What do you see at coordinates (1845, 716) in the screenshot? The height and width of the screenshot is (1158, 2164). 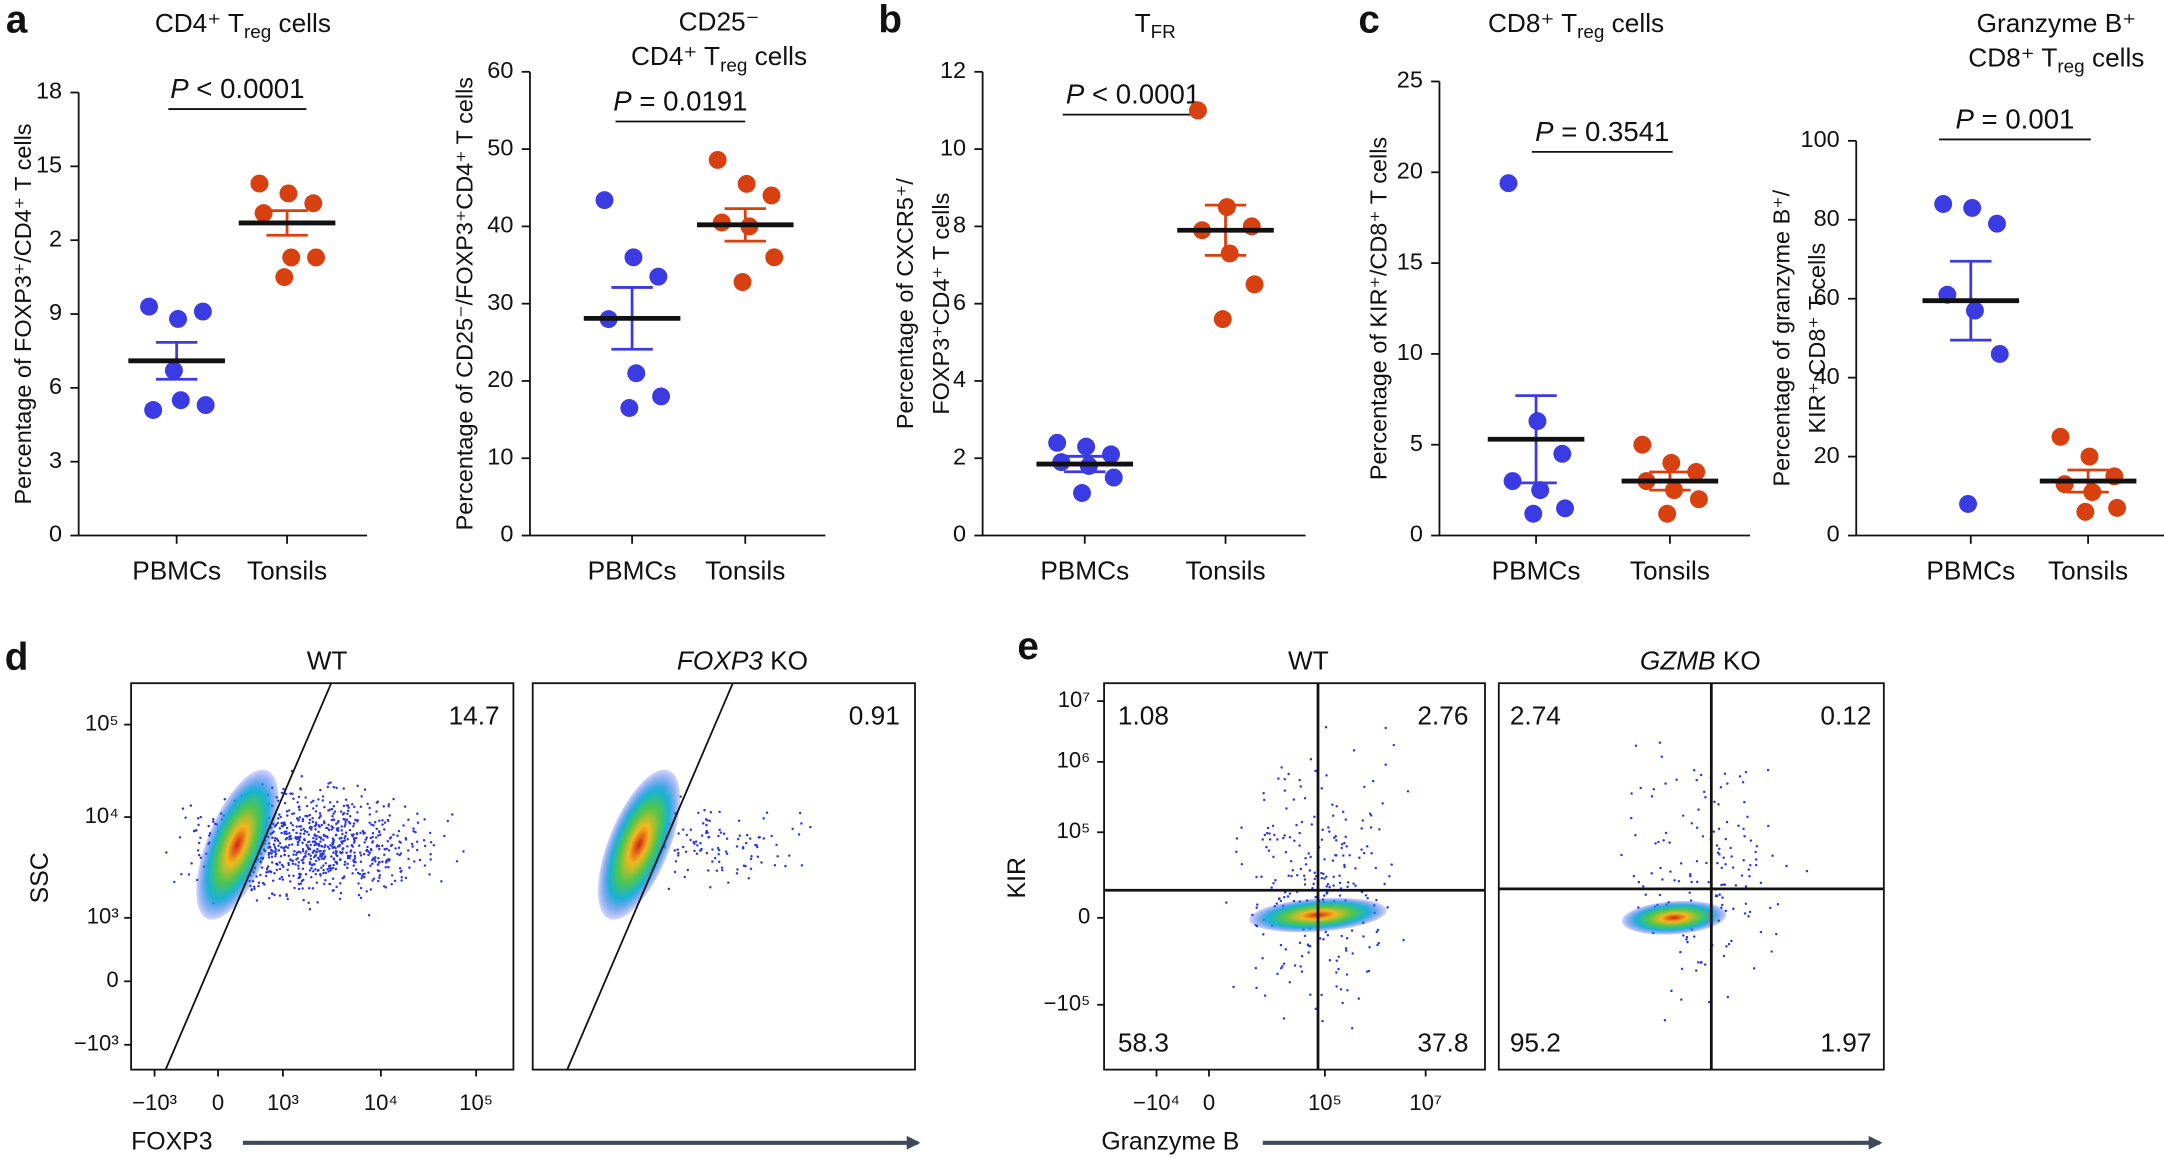 I see `gate-value: 0.12` at bounding box center [1845, 716].